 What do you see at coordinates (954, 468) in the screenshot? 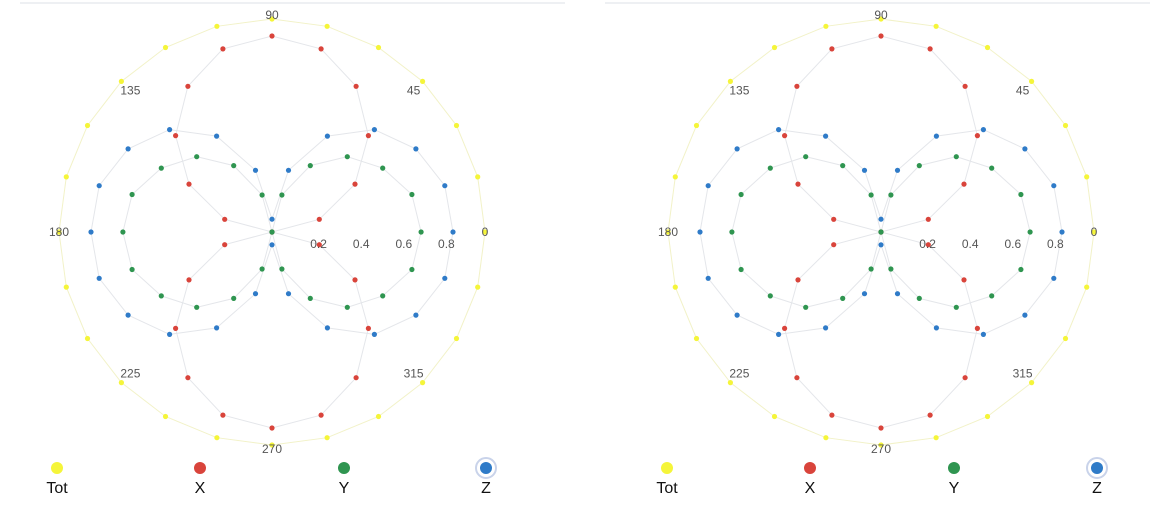
I see `legend-swatch-y` at bounding box center [954, 468].